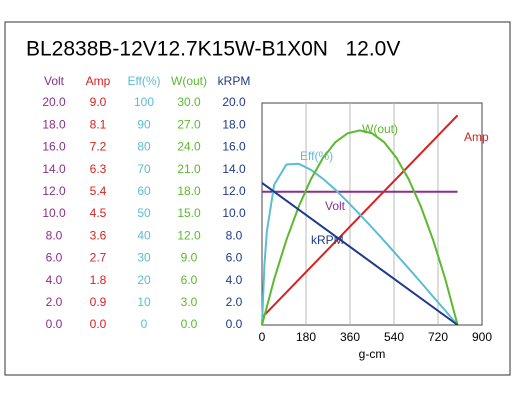  I want to click on axis-header: Amp, so click(98, 81).